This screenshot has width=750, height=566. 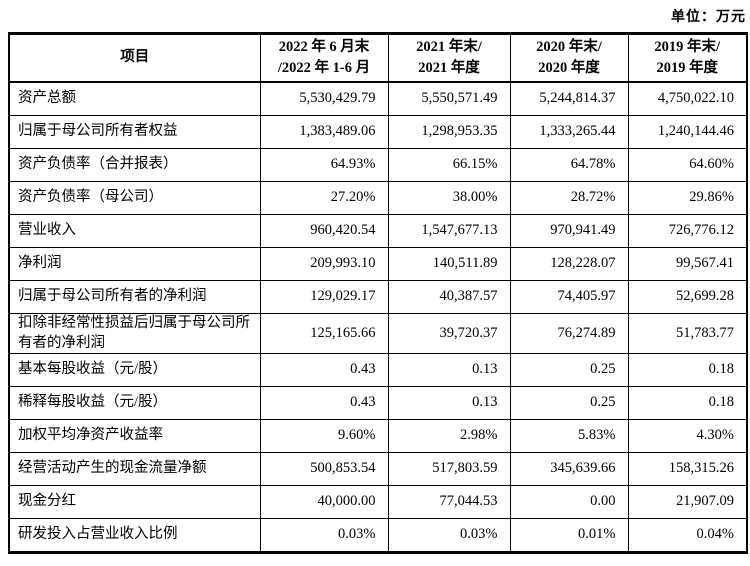 I want to click on row-label: 营业收入, so click(x=134, y=231).